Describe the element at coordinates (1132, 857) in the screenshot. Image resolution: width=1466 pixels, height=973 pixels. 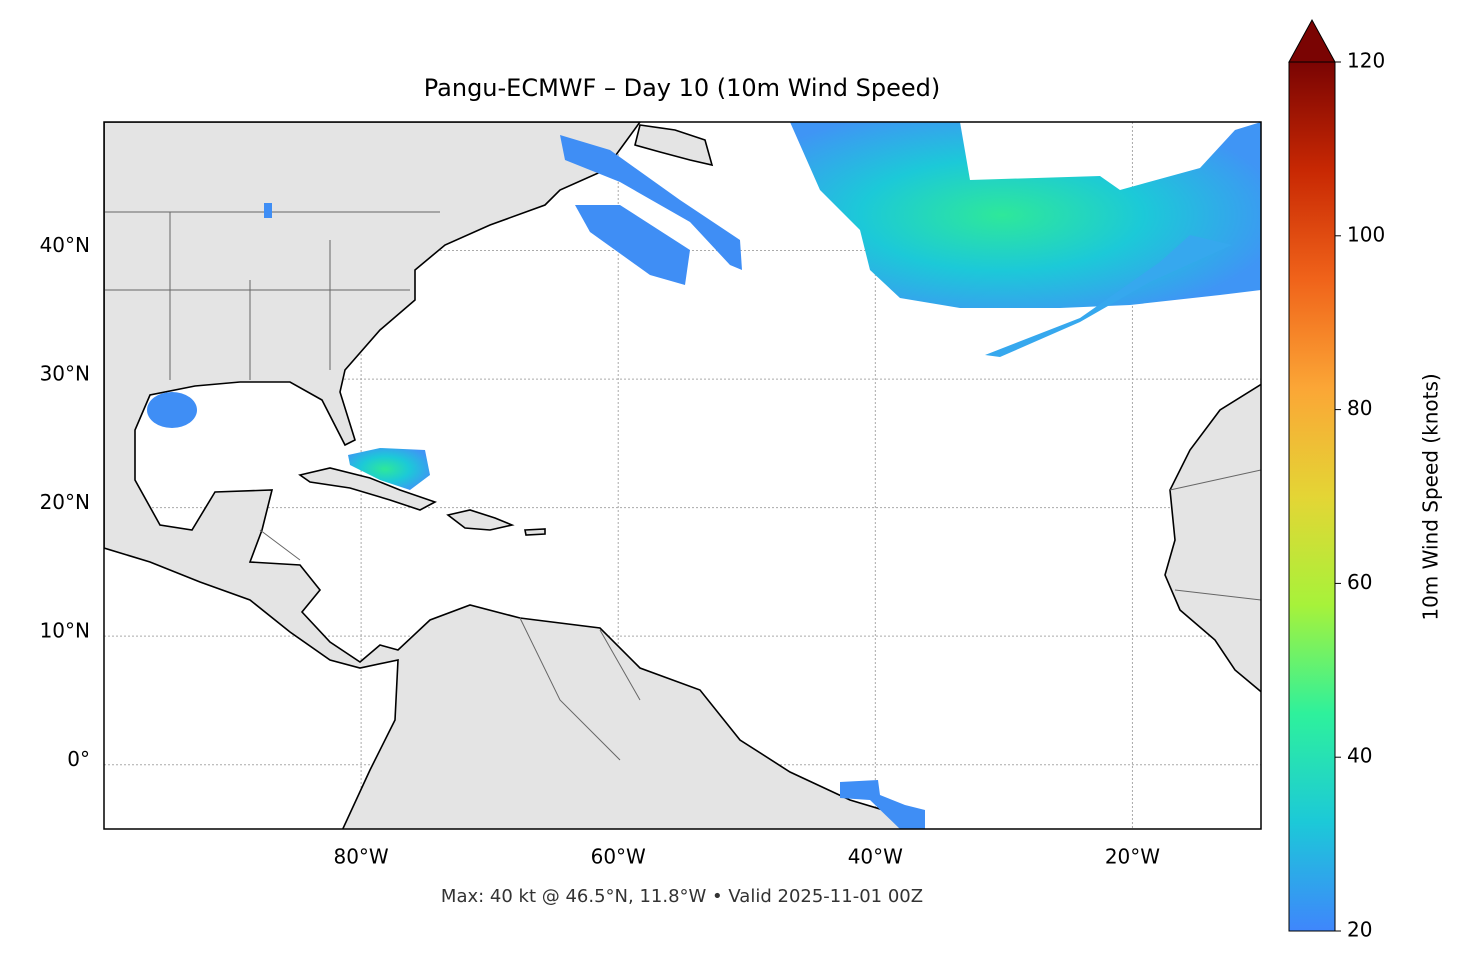
I see `x-tick-label: 20°W` at that location.